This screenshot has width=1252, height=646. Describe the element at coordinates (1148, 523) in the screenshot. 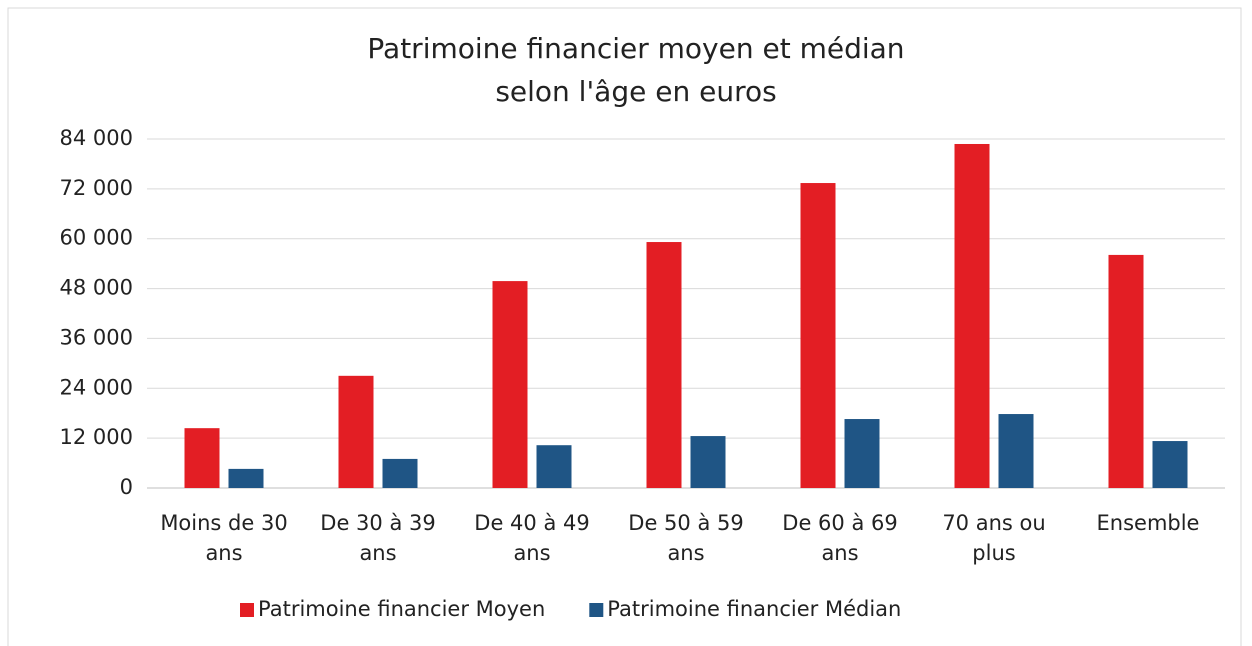

I see `x-tick-label: Ensemble` at that location.